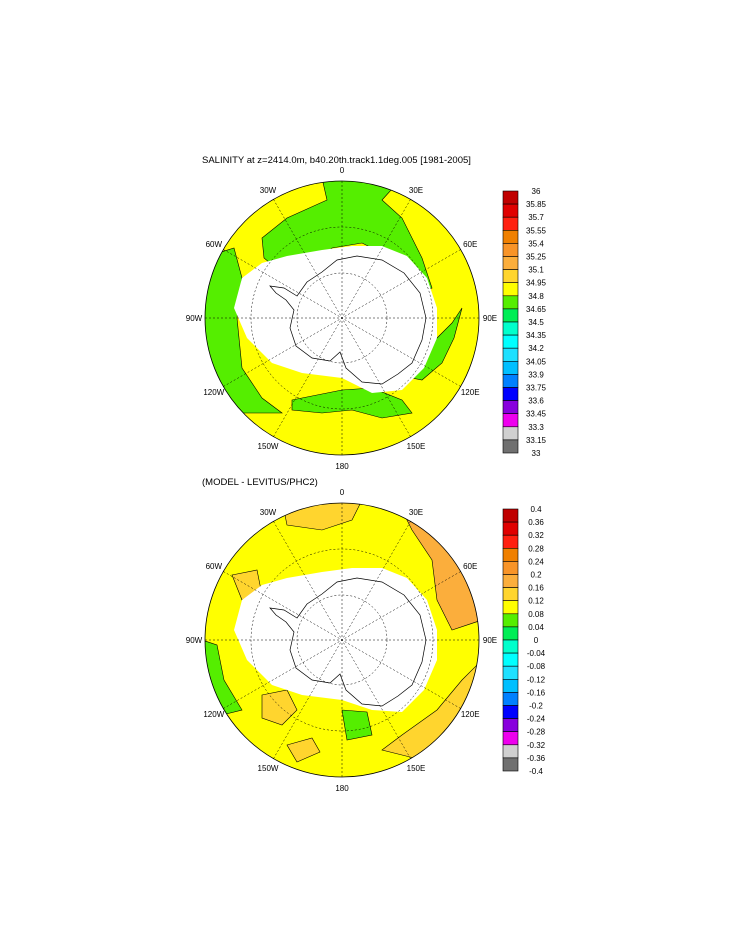 Image resolution: width=733 pixels, height=945 pixels. What do you see at coordinates (536, 296) in the screenshot?
I see `colorbar-label: 34.8` at bounding box center [536, 296].